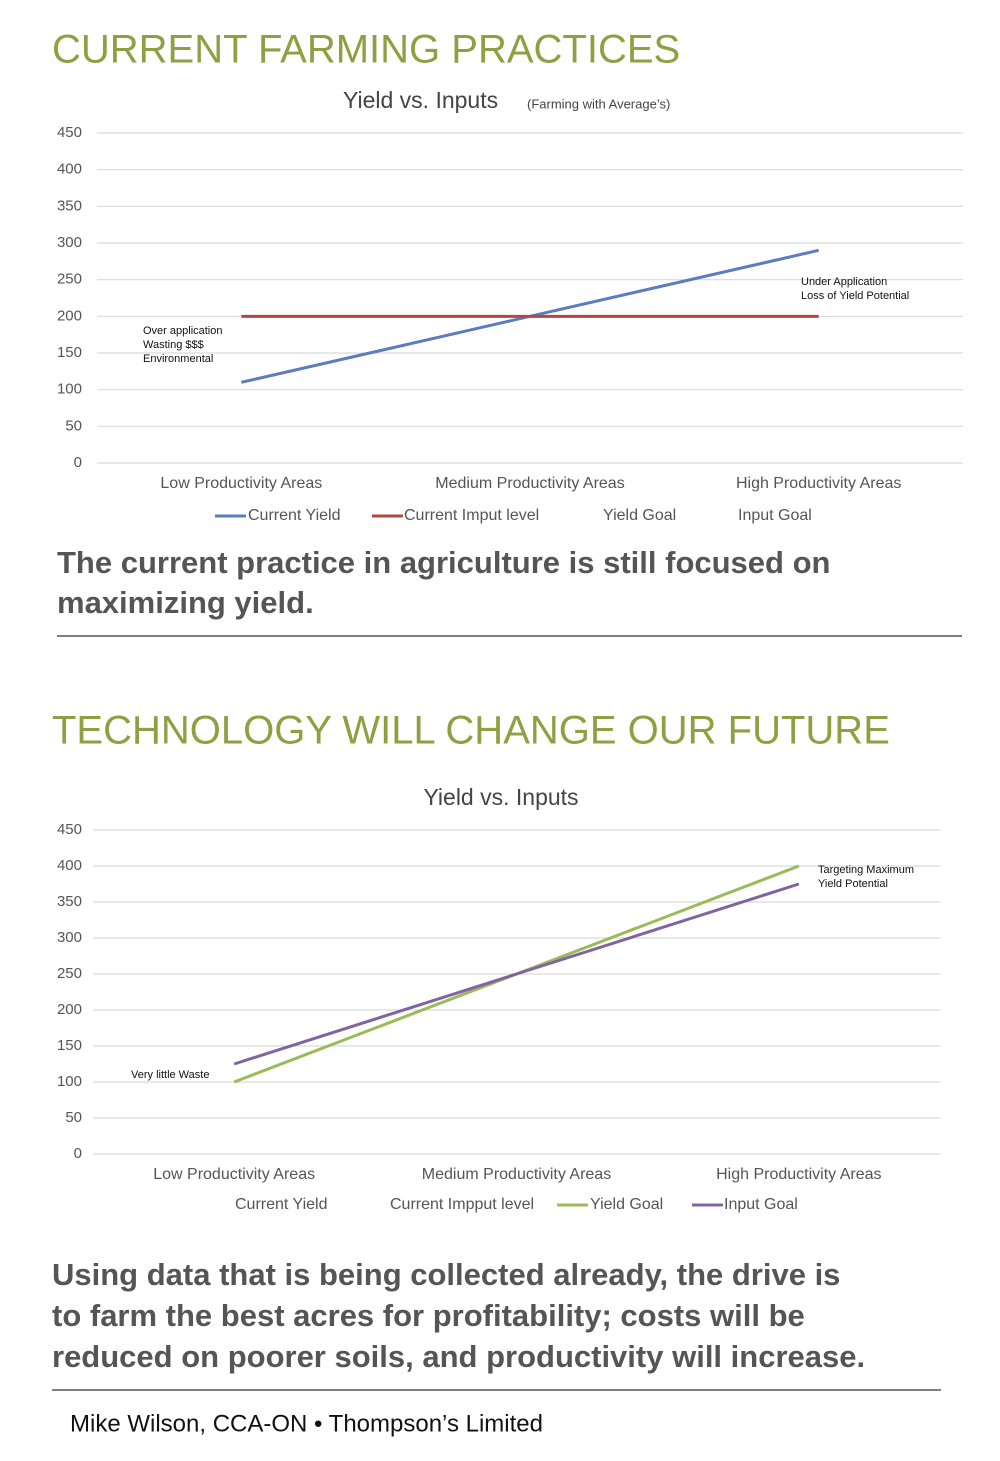 The height and width of the screenshot is (1461, 1000). What do you see at coordinates (173, 345) in the screenshot?
I see `annotation: Wasting $$$` at bounding box center [173, 345].